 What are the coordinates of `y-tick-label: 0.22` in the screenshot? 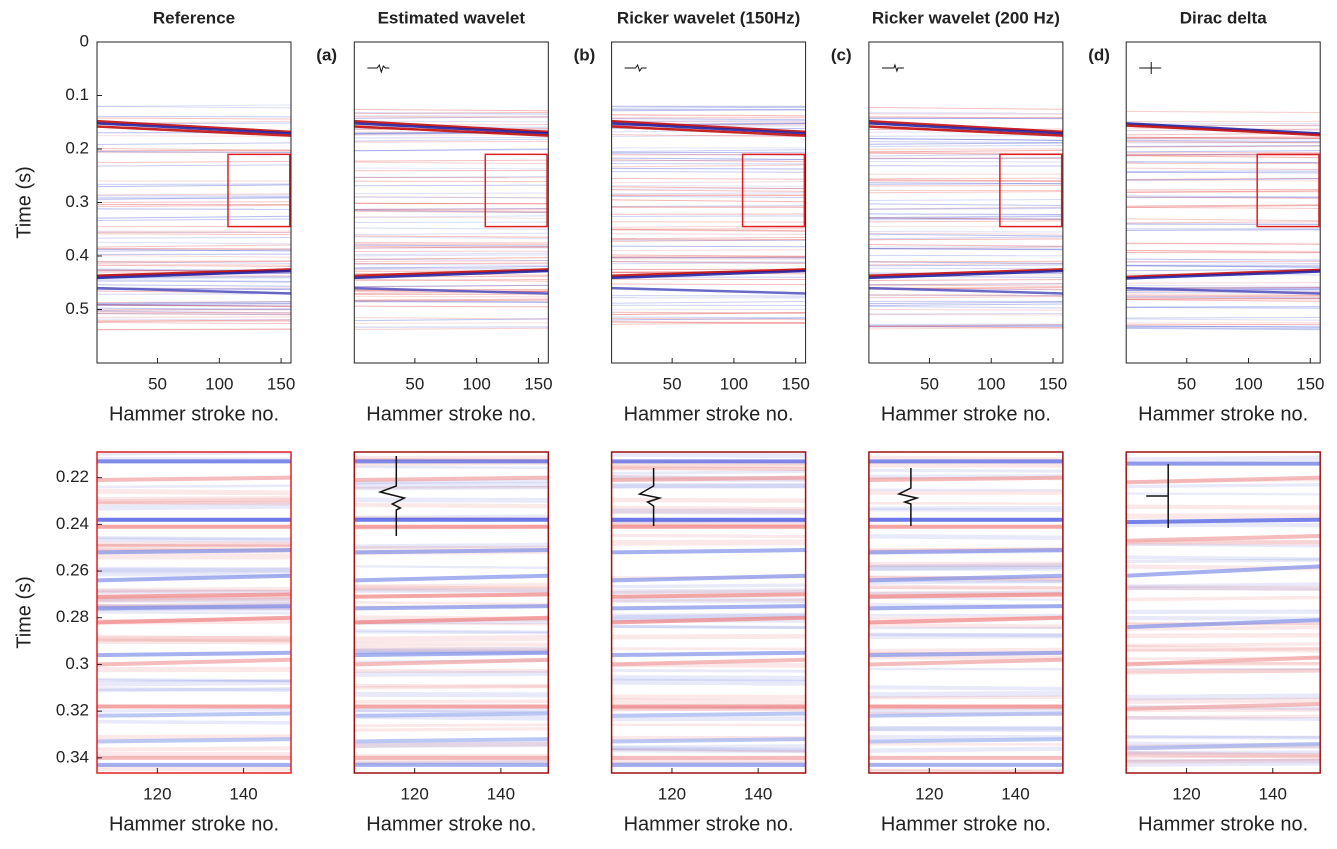 It's located at (72, 476).